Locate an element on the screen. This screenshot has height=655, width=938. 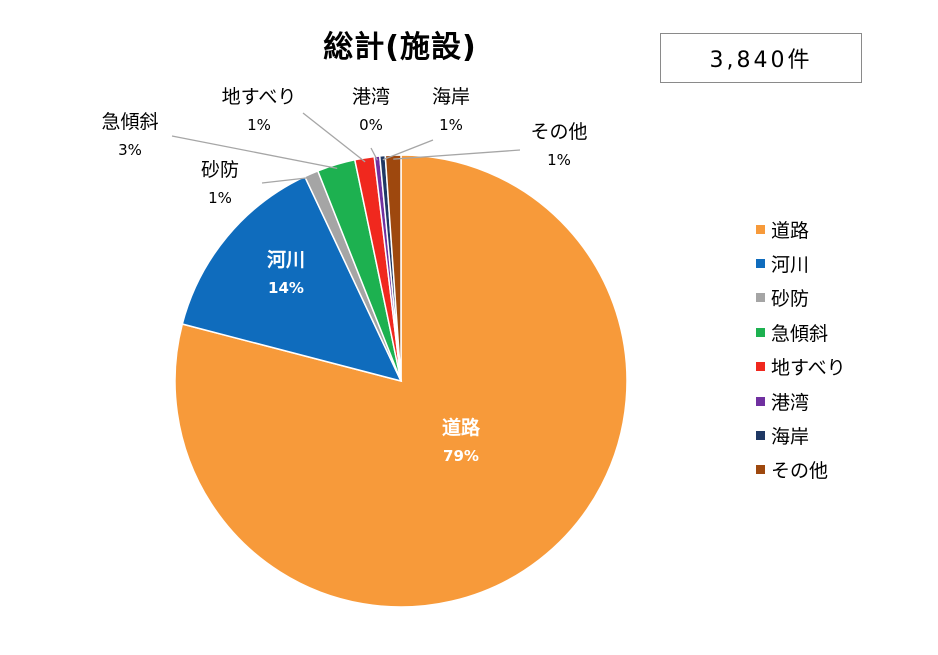
legend-item: 港湾 is located at coordinates (801, 401).